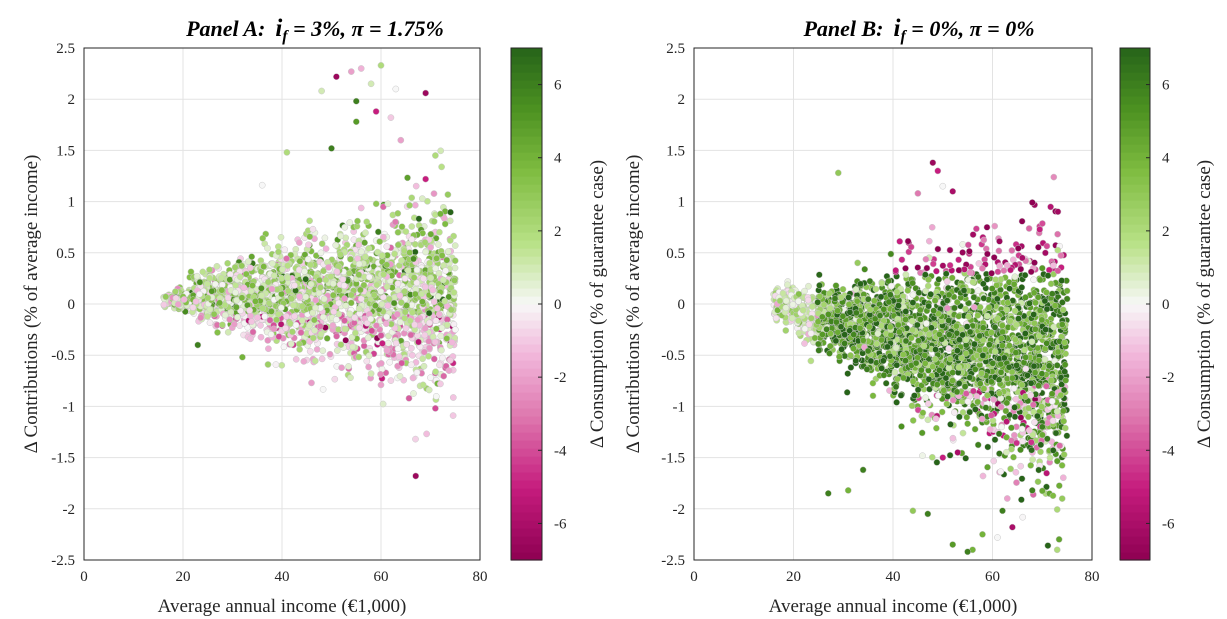 The image size is (1227, 619). Describe the element at coordinates (558, 232) in the screenshot. I see `colorbar-tick-label: 2` at that location.